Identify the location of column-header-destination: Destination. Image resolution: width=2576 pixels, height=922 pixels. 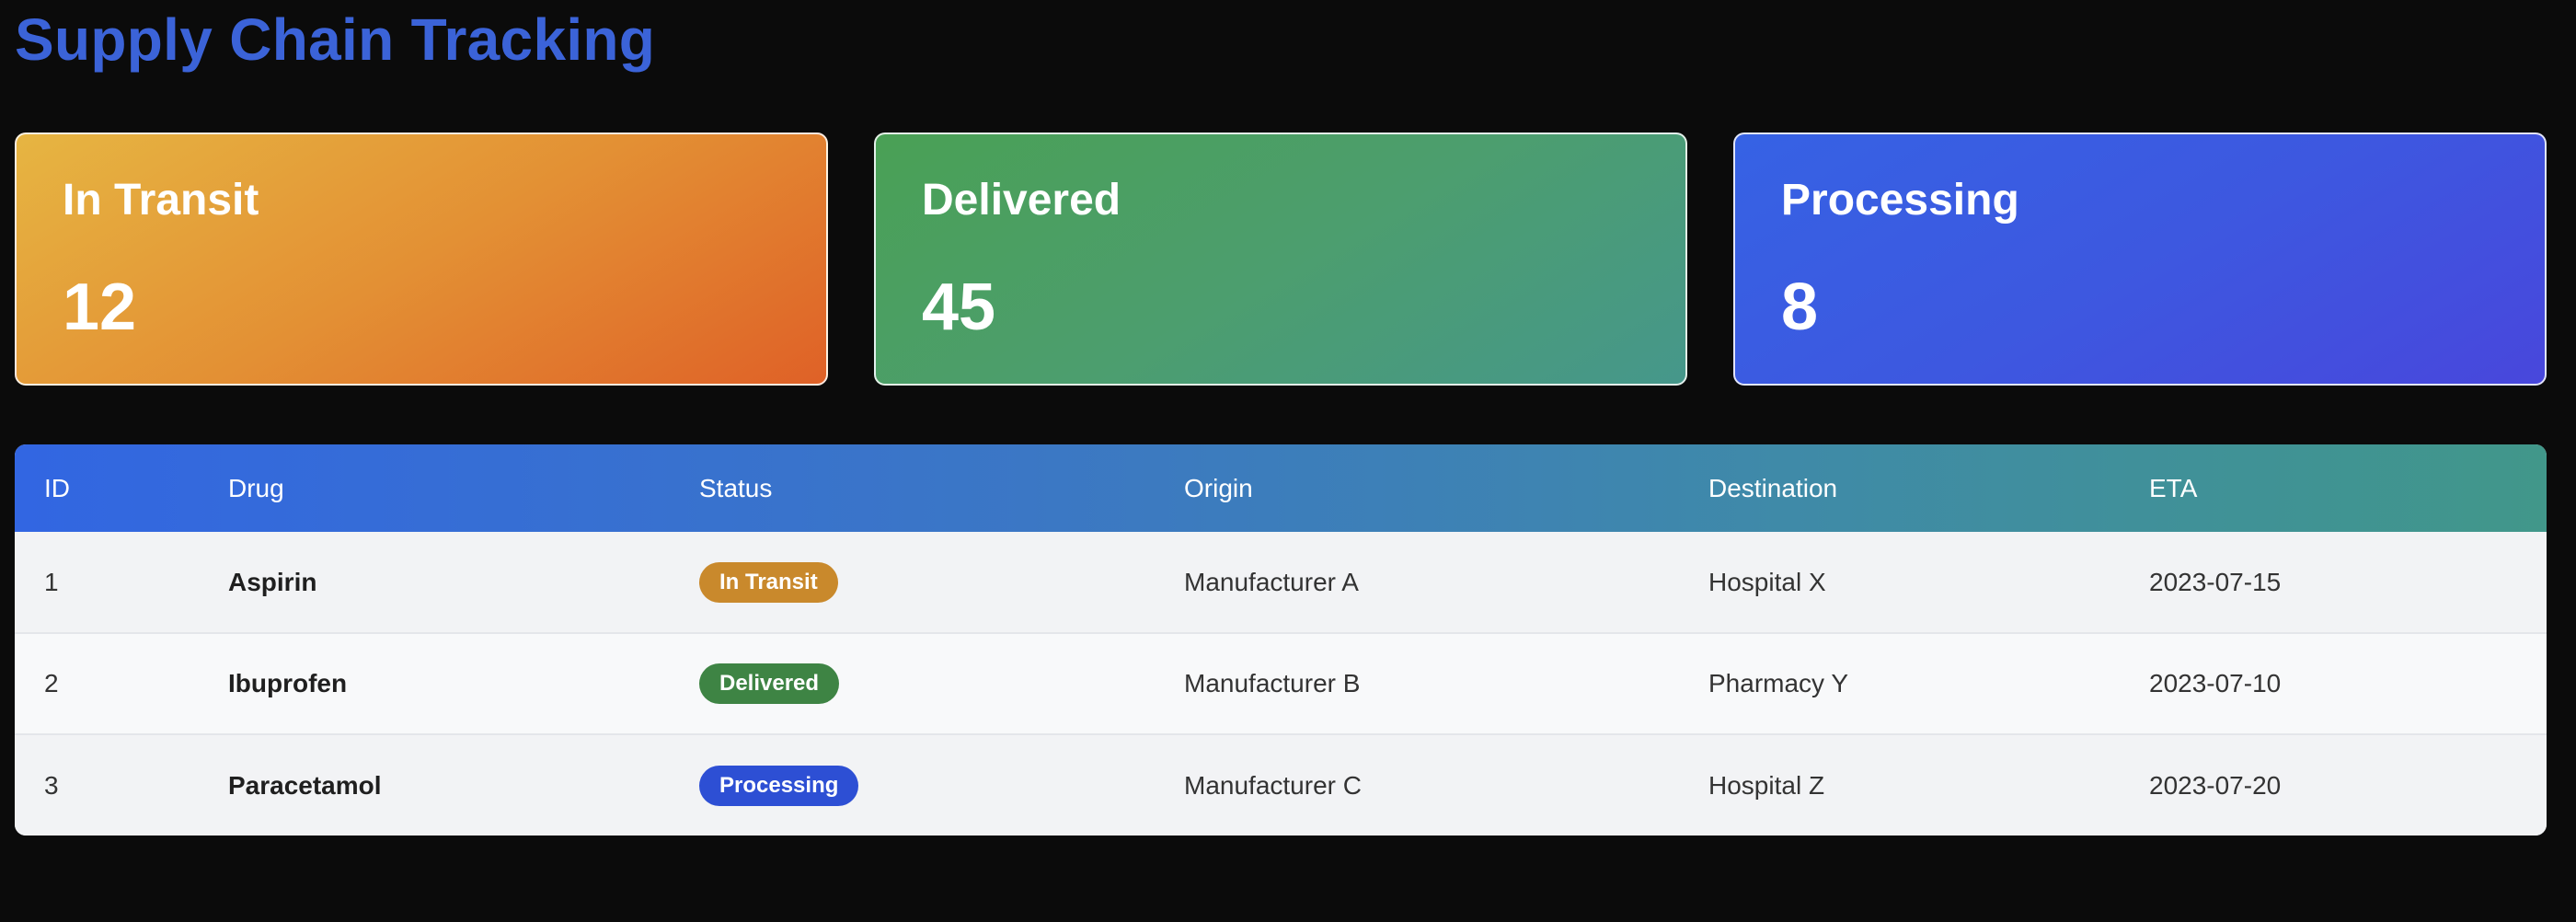
(1773, 487).